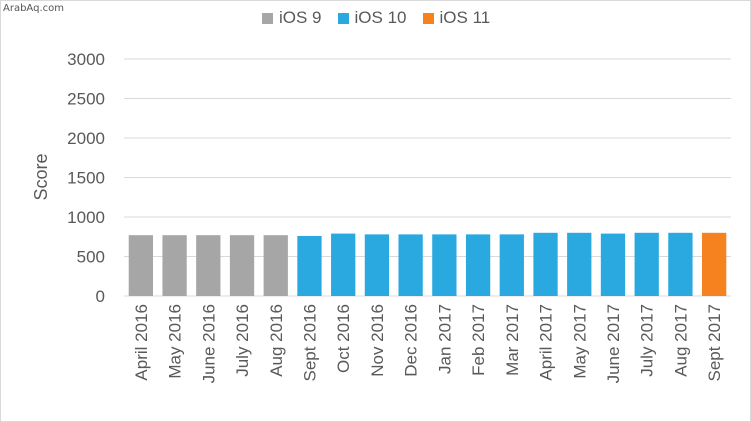  What do you see at coordinates (343, 18) in the screenshot?
I see `legend-swatch-ios10` at bounding box center [343, 18].